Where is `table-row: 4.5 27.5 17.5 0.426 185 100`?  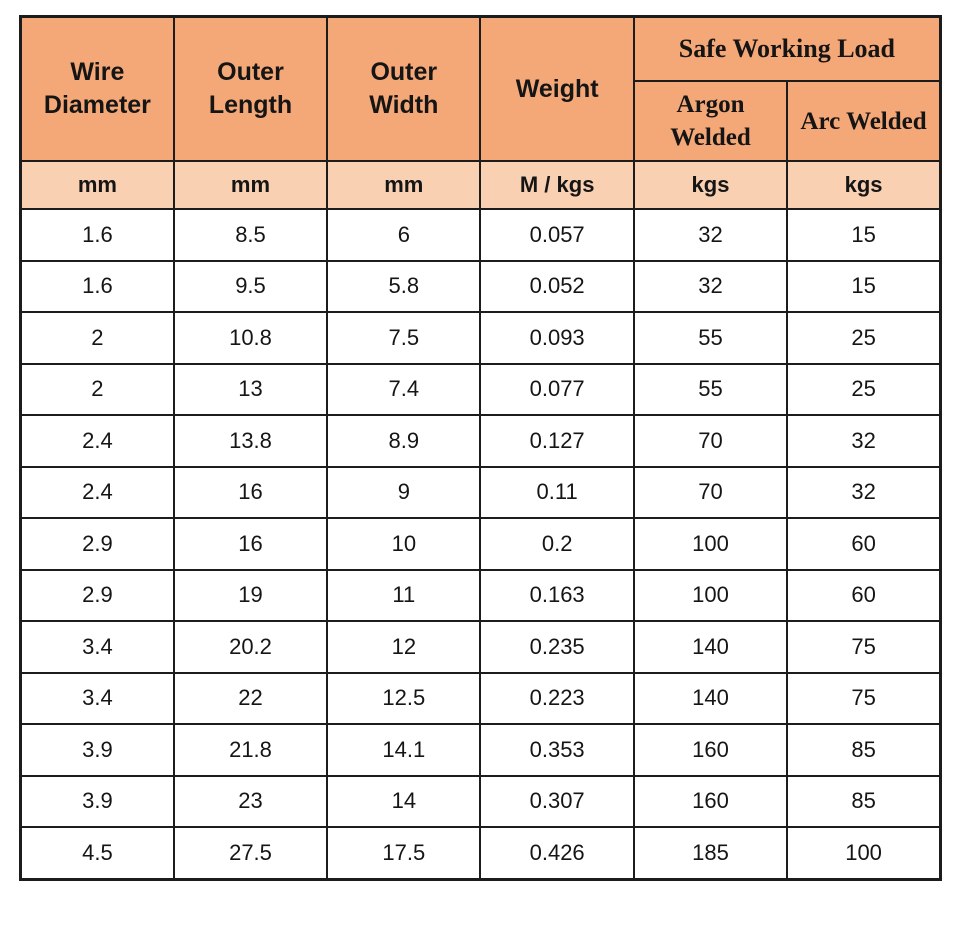
table-row: 4.5 27.5 17.5 0.426 185 100 is located at coordinates (480, 853).